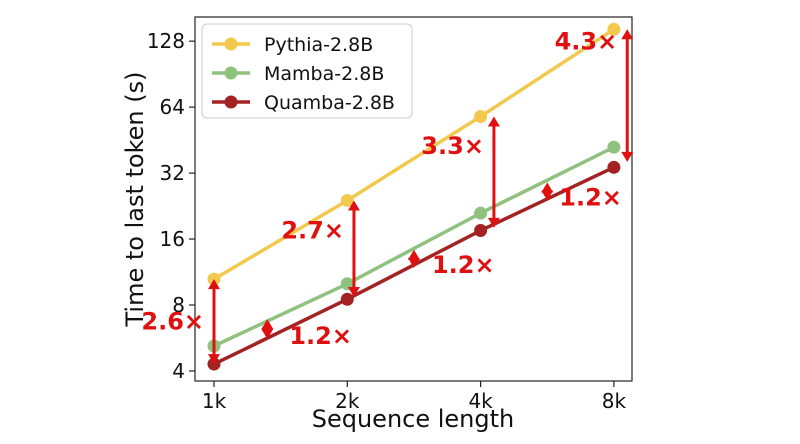 The height and width of the screenshot is (444, 800). What do you see at coordinates (166, 41) in the screenshot?
I see `y-tick-label: 128` at bounding box center [166, 41].